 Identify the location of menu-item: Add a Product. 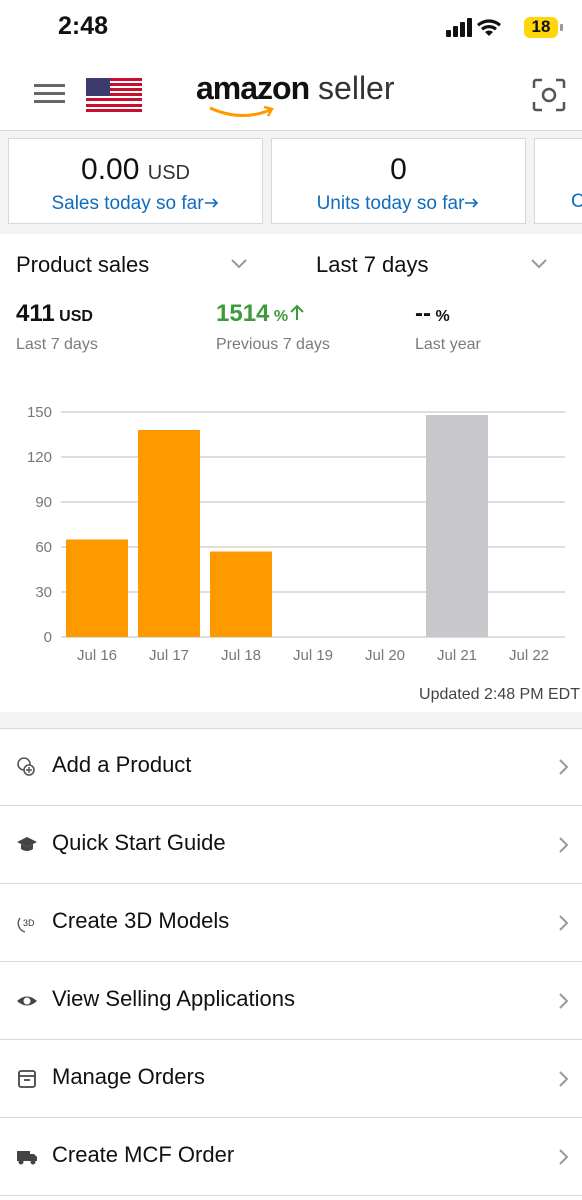
(291, 767).